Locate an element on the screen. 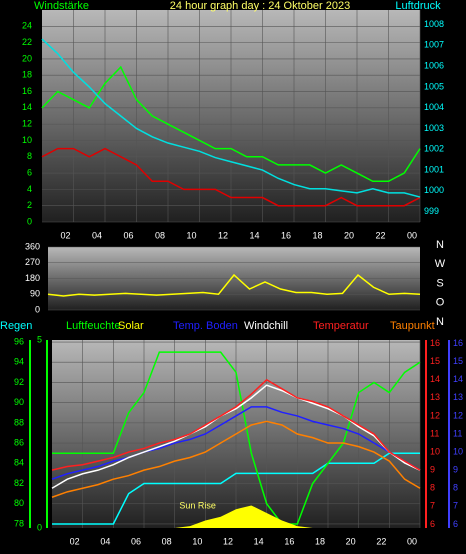 This screenshot has width=466, height=554. y-tick-label: 180 is located at coordinates (32, 278).